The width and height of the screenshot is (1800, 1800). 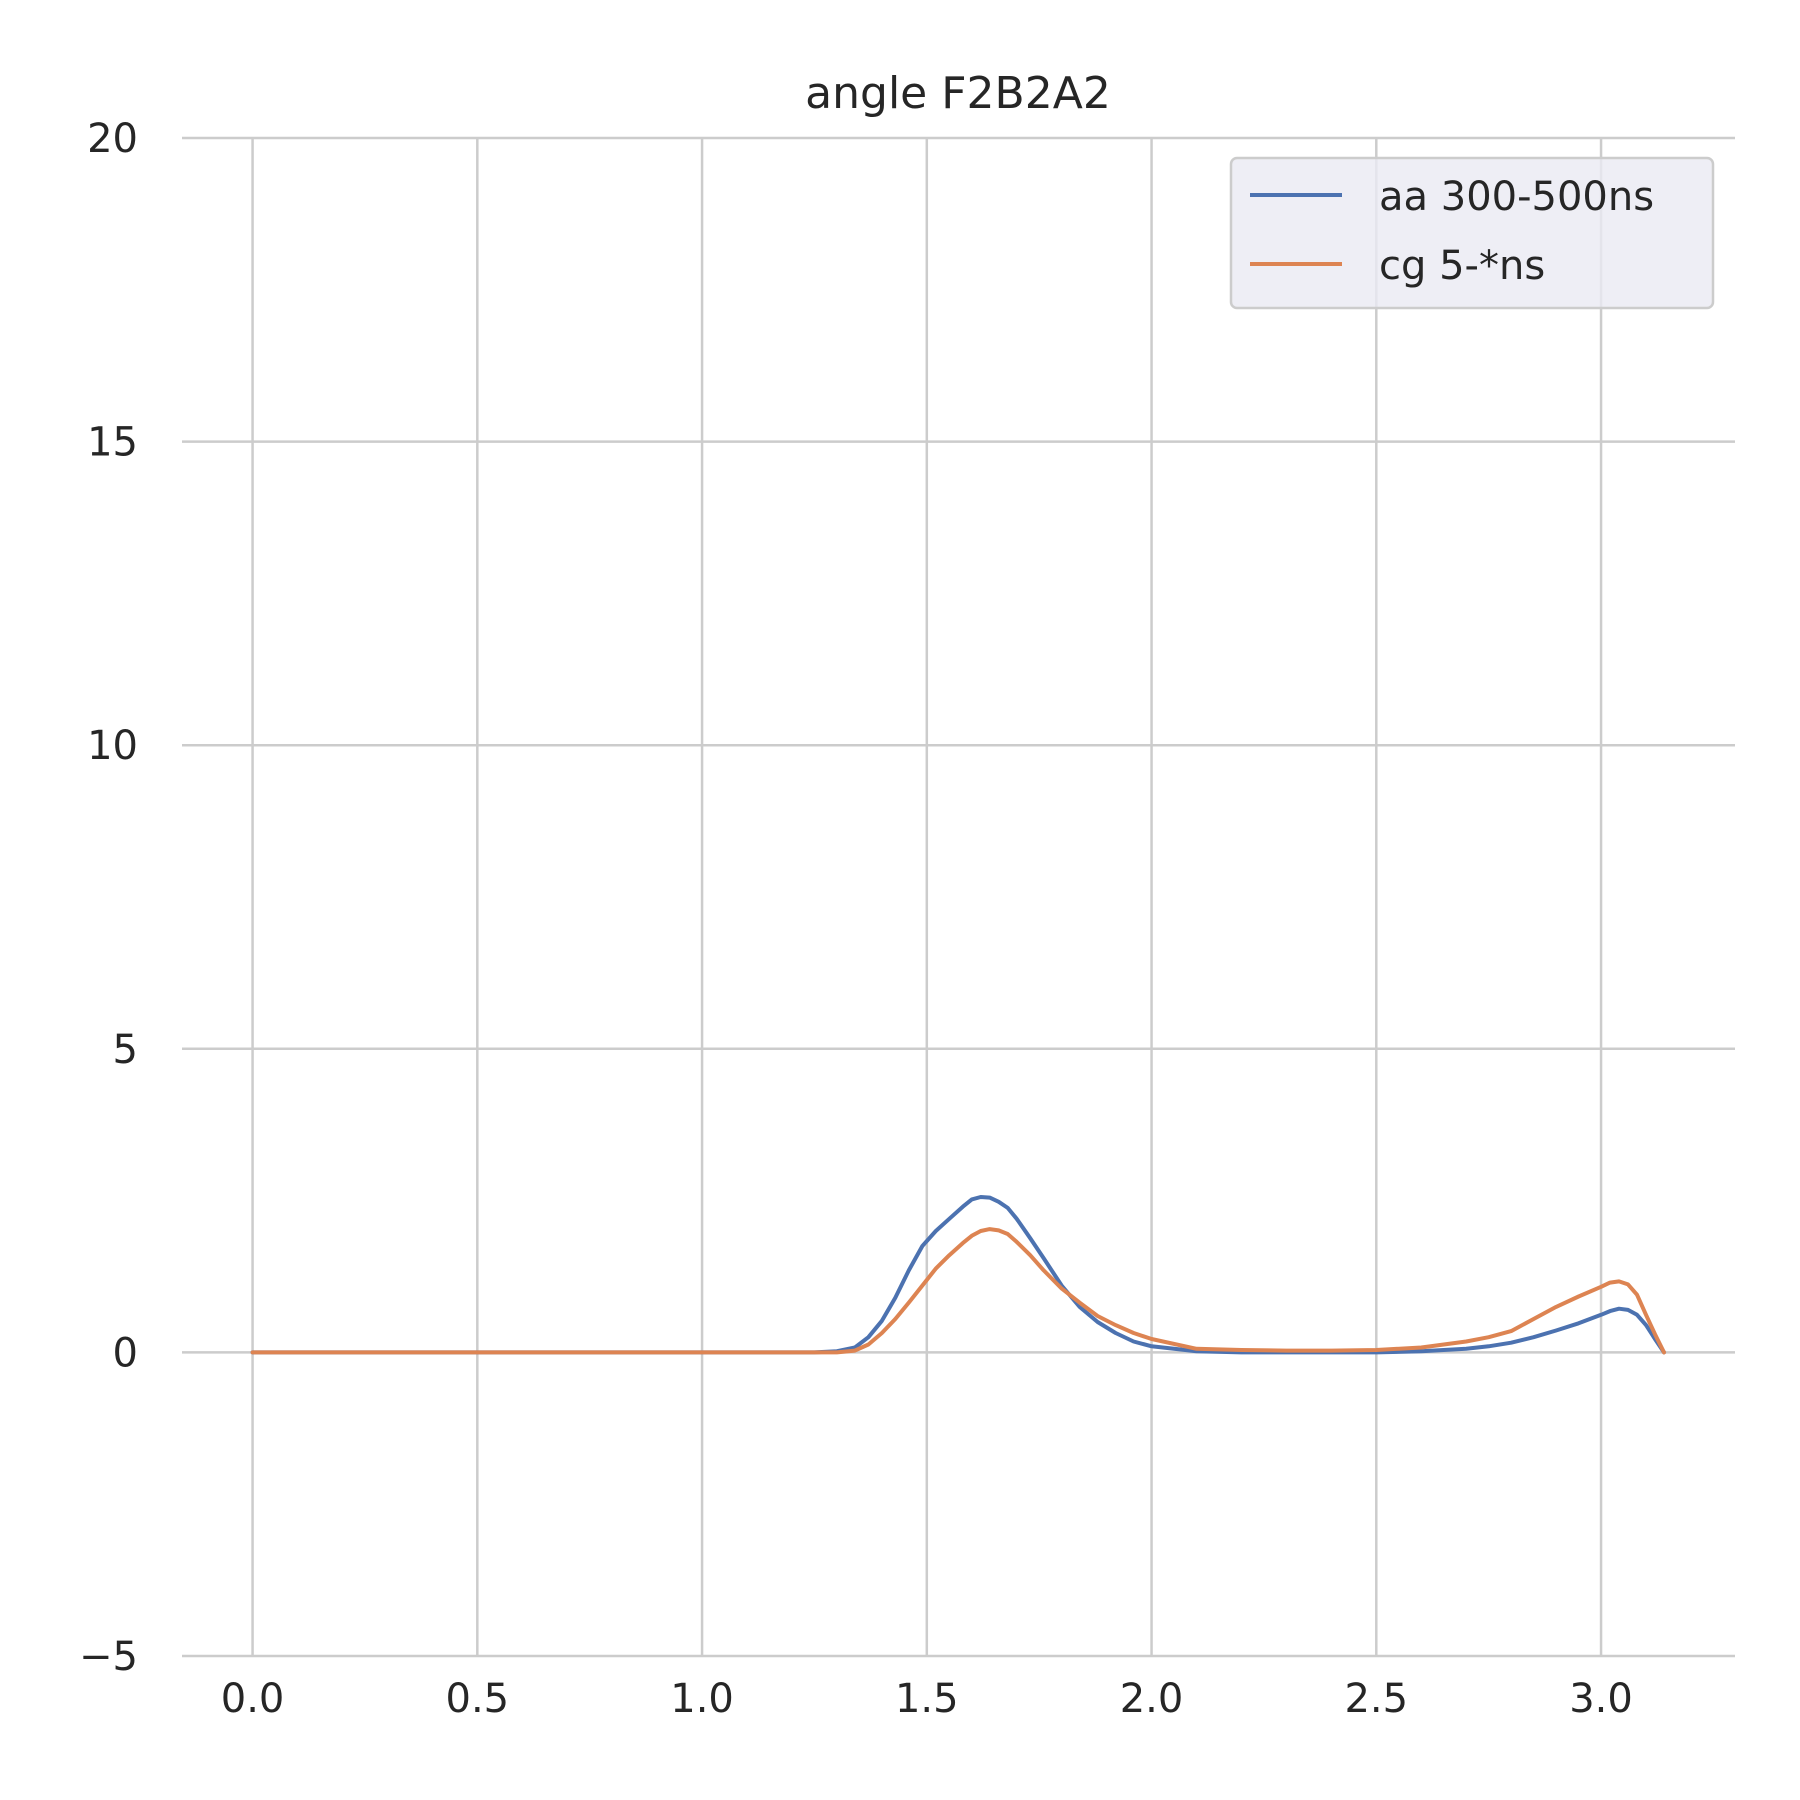 What do you see at coordinates (125, 1353) in the screenshot?
I see `y-tick-label: 0` at bounding box center [125, 1353].